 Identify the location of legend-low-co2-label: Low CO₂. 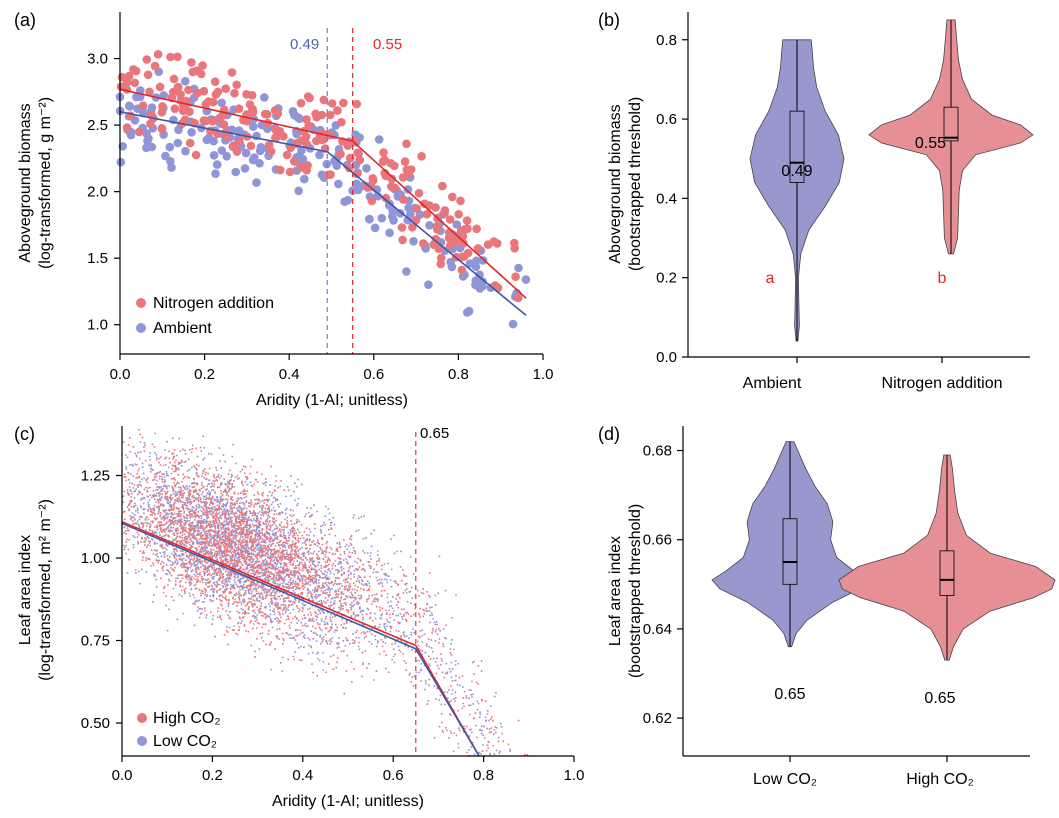
(185, 741).